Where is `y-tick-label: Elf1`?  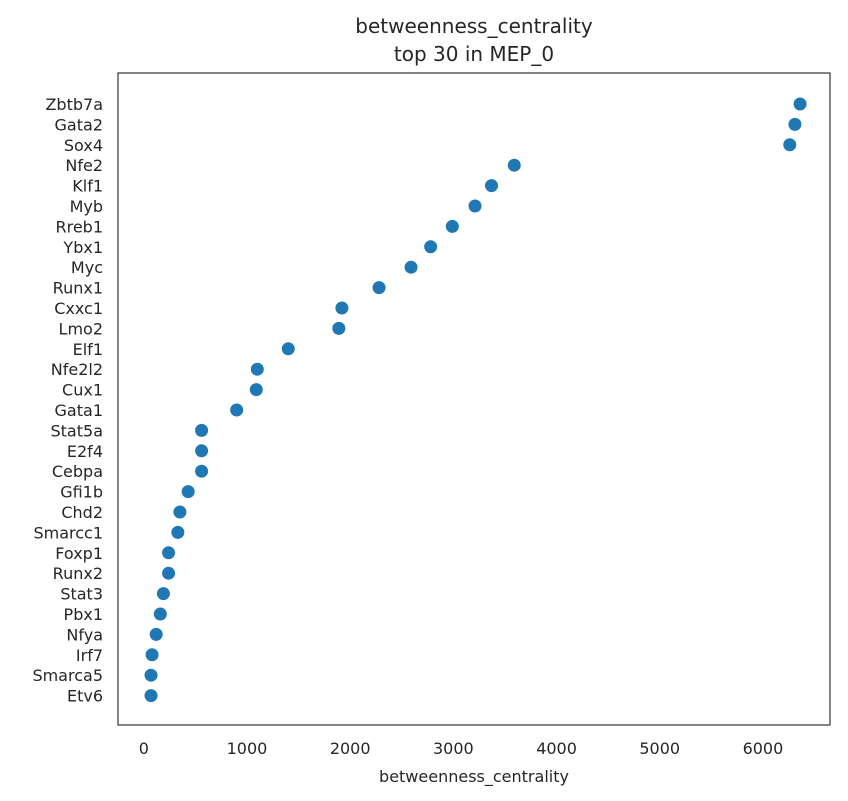 y-tick-label: Elf1 is located at coordinates (88, 349).